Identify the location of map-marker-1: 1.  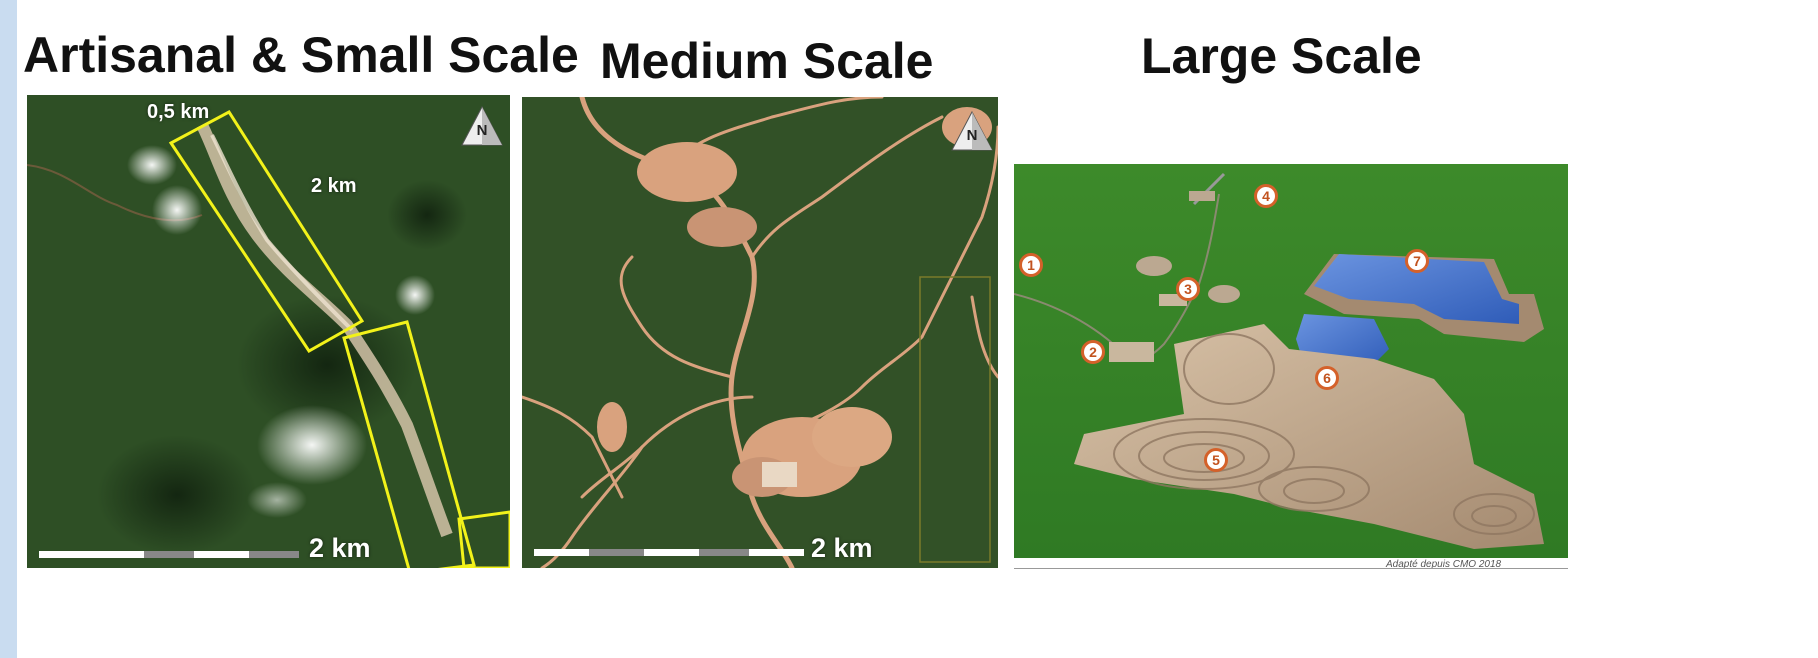
(1031, 265).